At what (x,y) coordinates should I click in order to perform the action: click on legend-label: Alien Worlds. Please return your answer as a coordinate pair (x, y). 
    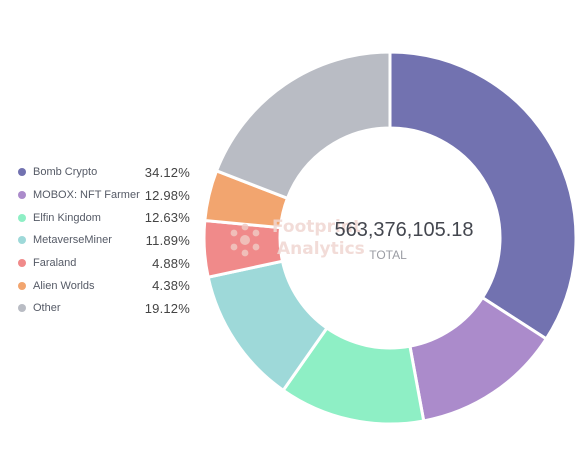
    Looking at the image, I should click on (64, 285).